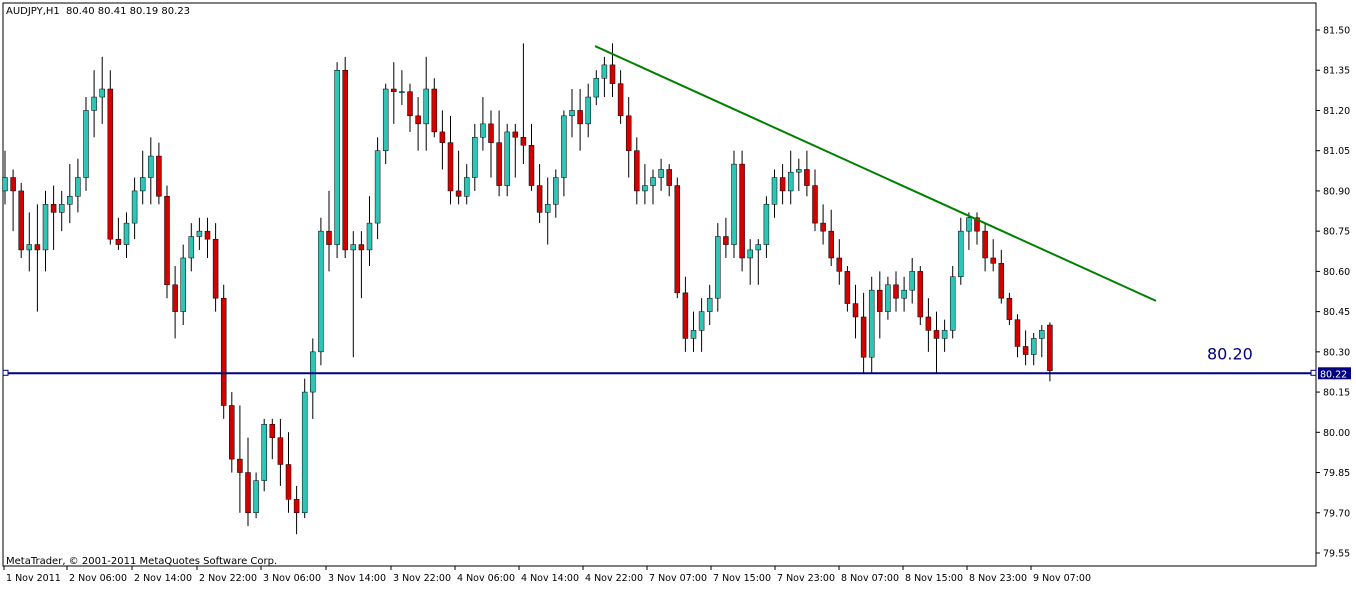 Image resolution: width=1356 pixels, height=590 pixels. Describe the element at coordinates (870, 578) in the screenshot. I see `time-tick-label: 8 Nov 07:00` at that location.